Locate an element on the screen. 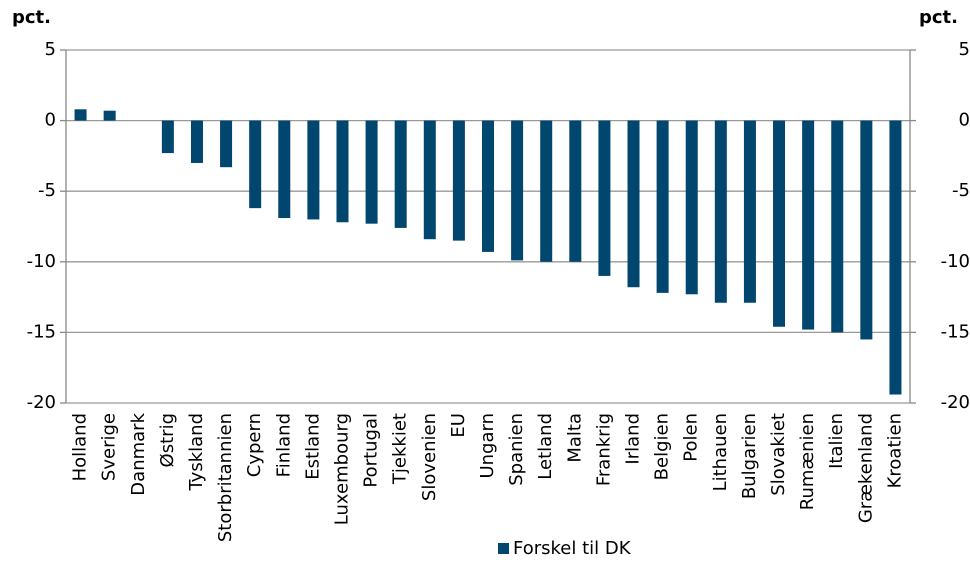  y2-tick-label: 0 is located at coordinates (964, 120).